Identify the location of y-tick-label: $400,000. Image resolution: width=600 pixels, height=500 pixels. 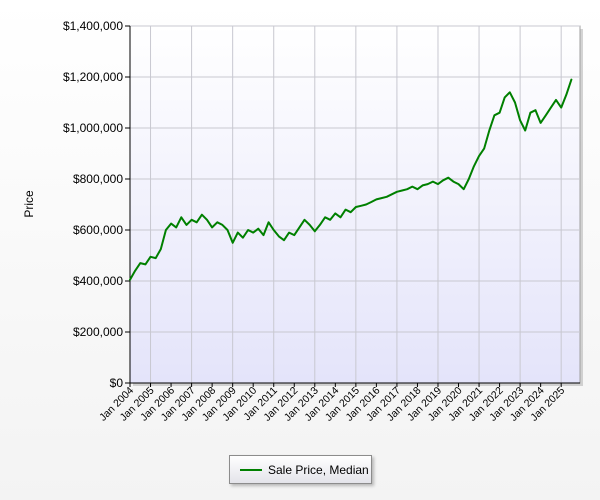
(98, 281).